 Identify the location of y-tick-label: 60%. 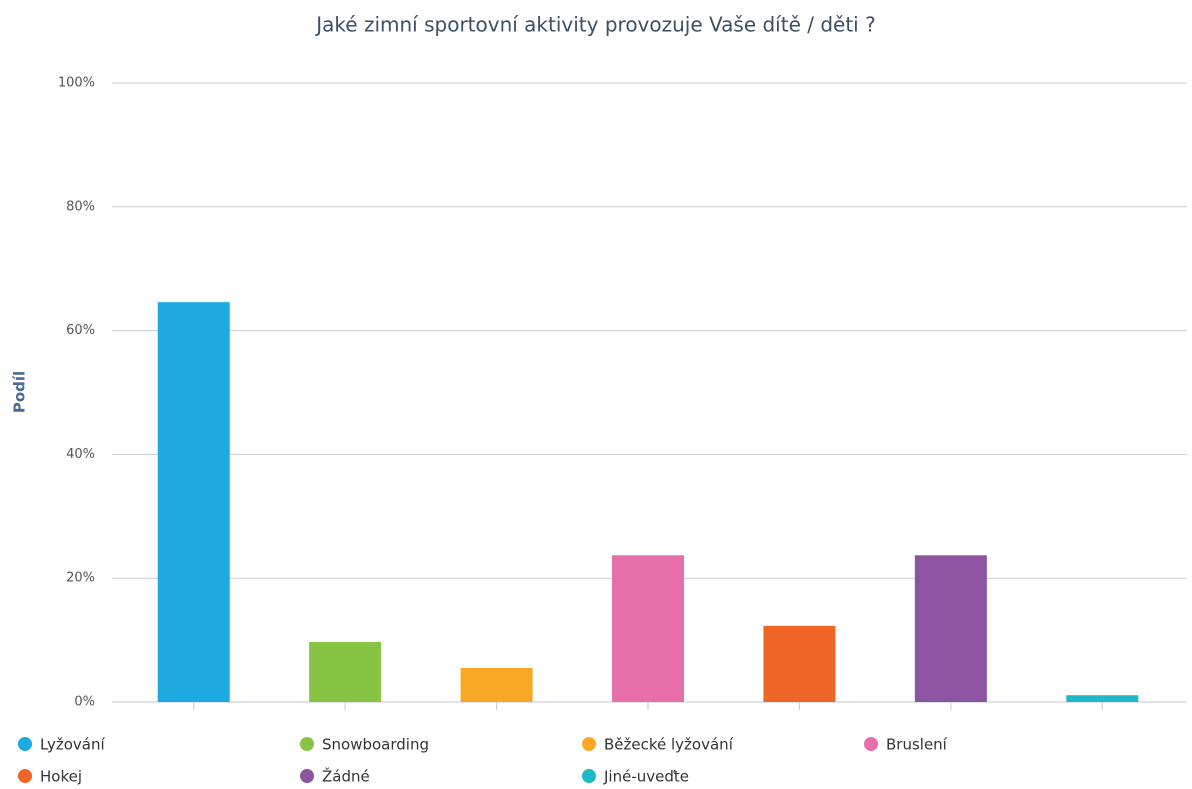
(80, 330).